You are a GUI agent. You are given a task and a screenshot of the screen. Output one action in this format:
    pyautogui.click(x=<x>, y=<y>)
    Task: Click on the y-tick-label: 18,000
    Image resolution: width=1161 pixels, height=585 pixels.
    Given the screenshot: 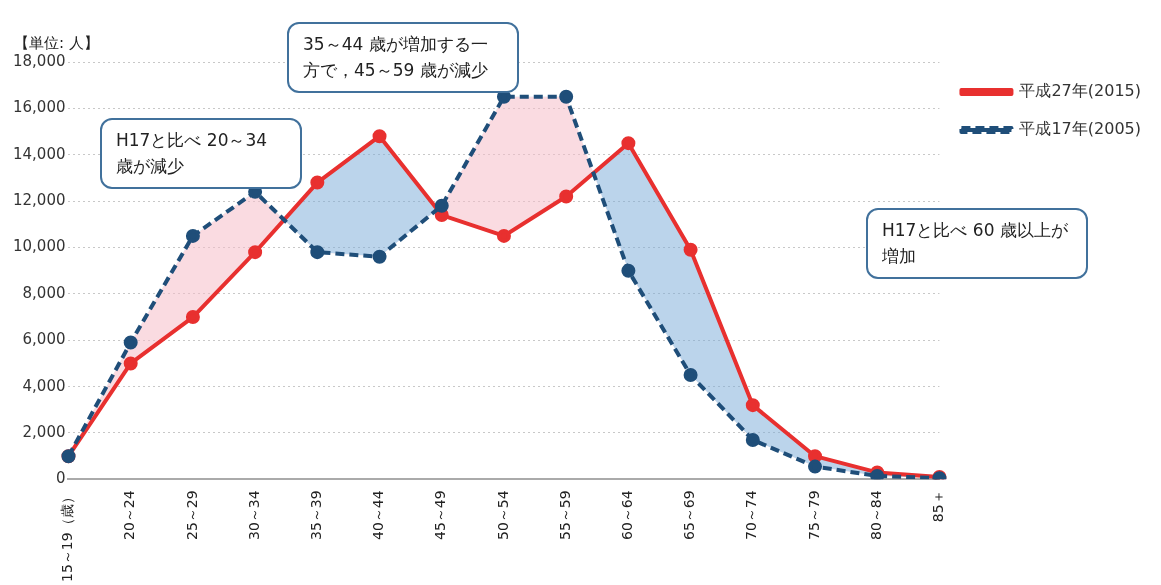 What is the action you would take?
    pyautogui.click(x=39, y=60)
    